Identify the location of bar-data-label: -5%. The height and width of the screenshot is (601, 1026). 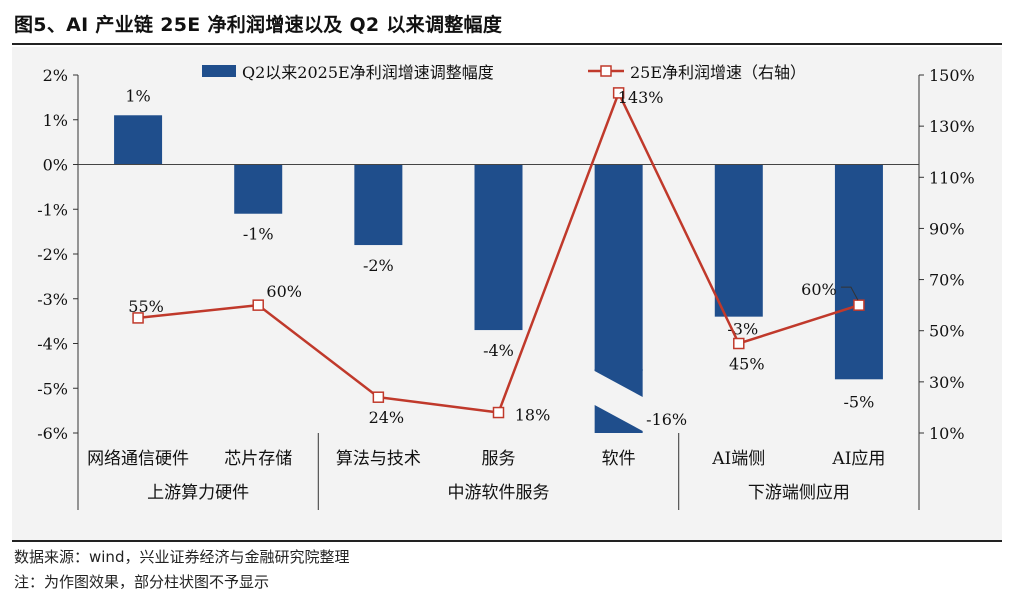
(859, 401).